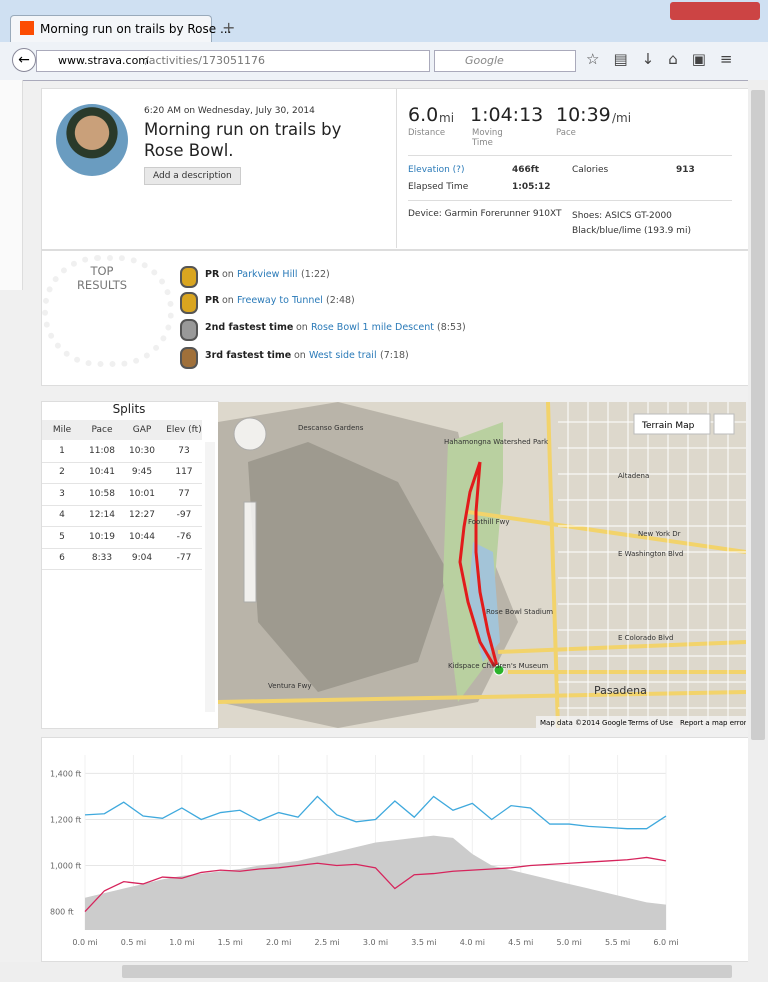 The image size is (768, 982). I want to click on new-tab: +, so click(229, 27).